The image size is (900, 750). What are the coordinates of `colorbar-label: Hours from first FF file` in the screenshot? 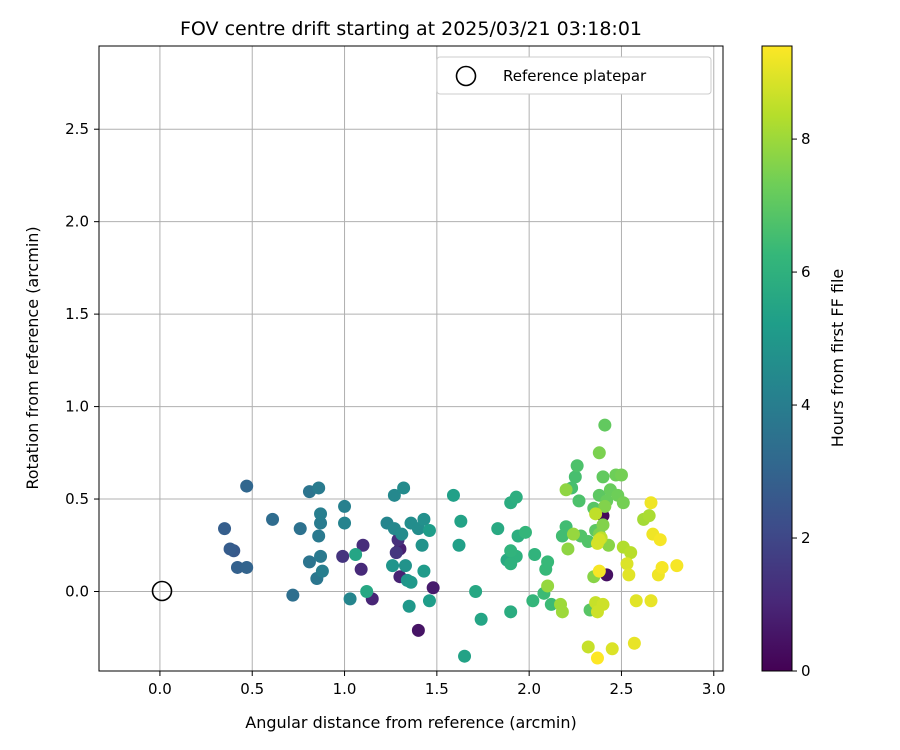 It's located at (837, 358).